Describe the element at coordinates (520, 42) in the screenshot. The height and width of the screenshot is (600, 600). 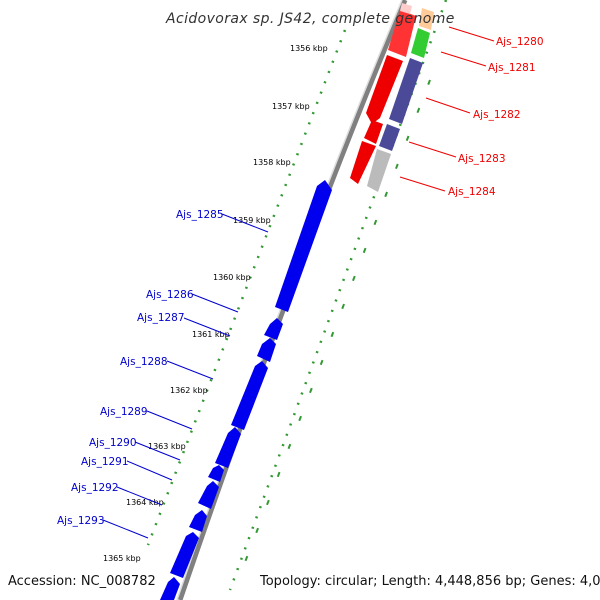
I see `gene-label-ajs-1280: Ajs_1280` at that location.